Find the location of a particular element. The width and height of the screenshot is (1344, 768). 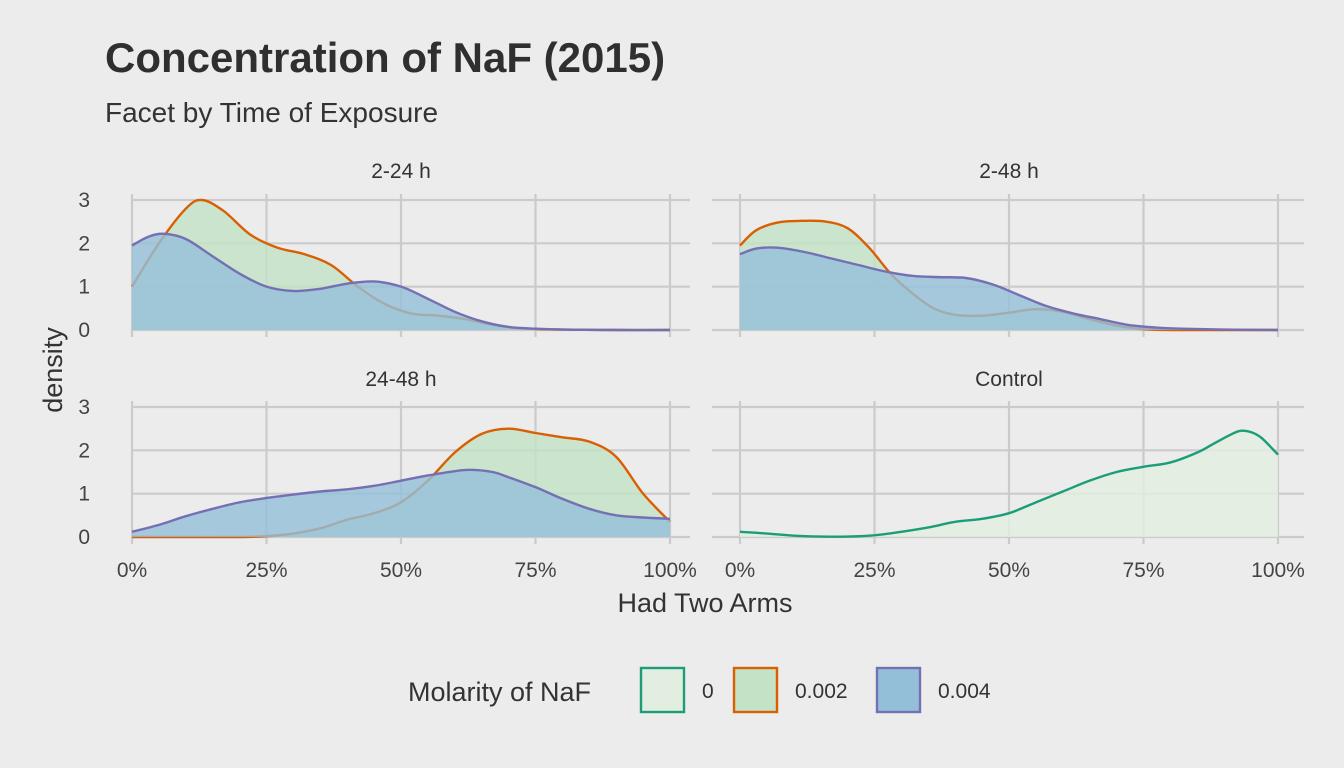

panel-2-48-h: 2-48 h is located at coordinates (1008, 248).